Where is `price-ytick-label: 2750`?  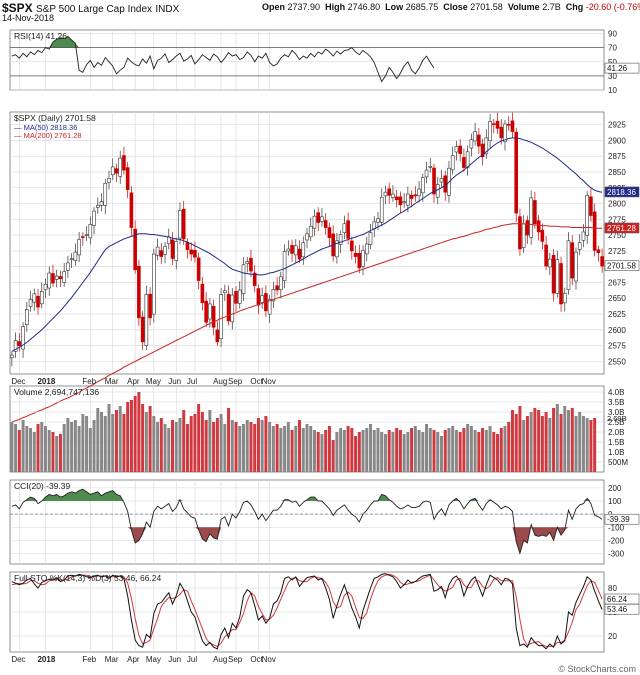 price-ytick-label: 2750 is located at coordinates (617, 235).